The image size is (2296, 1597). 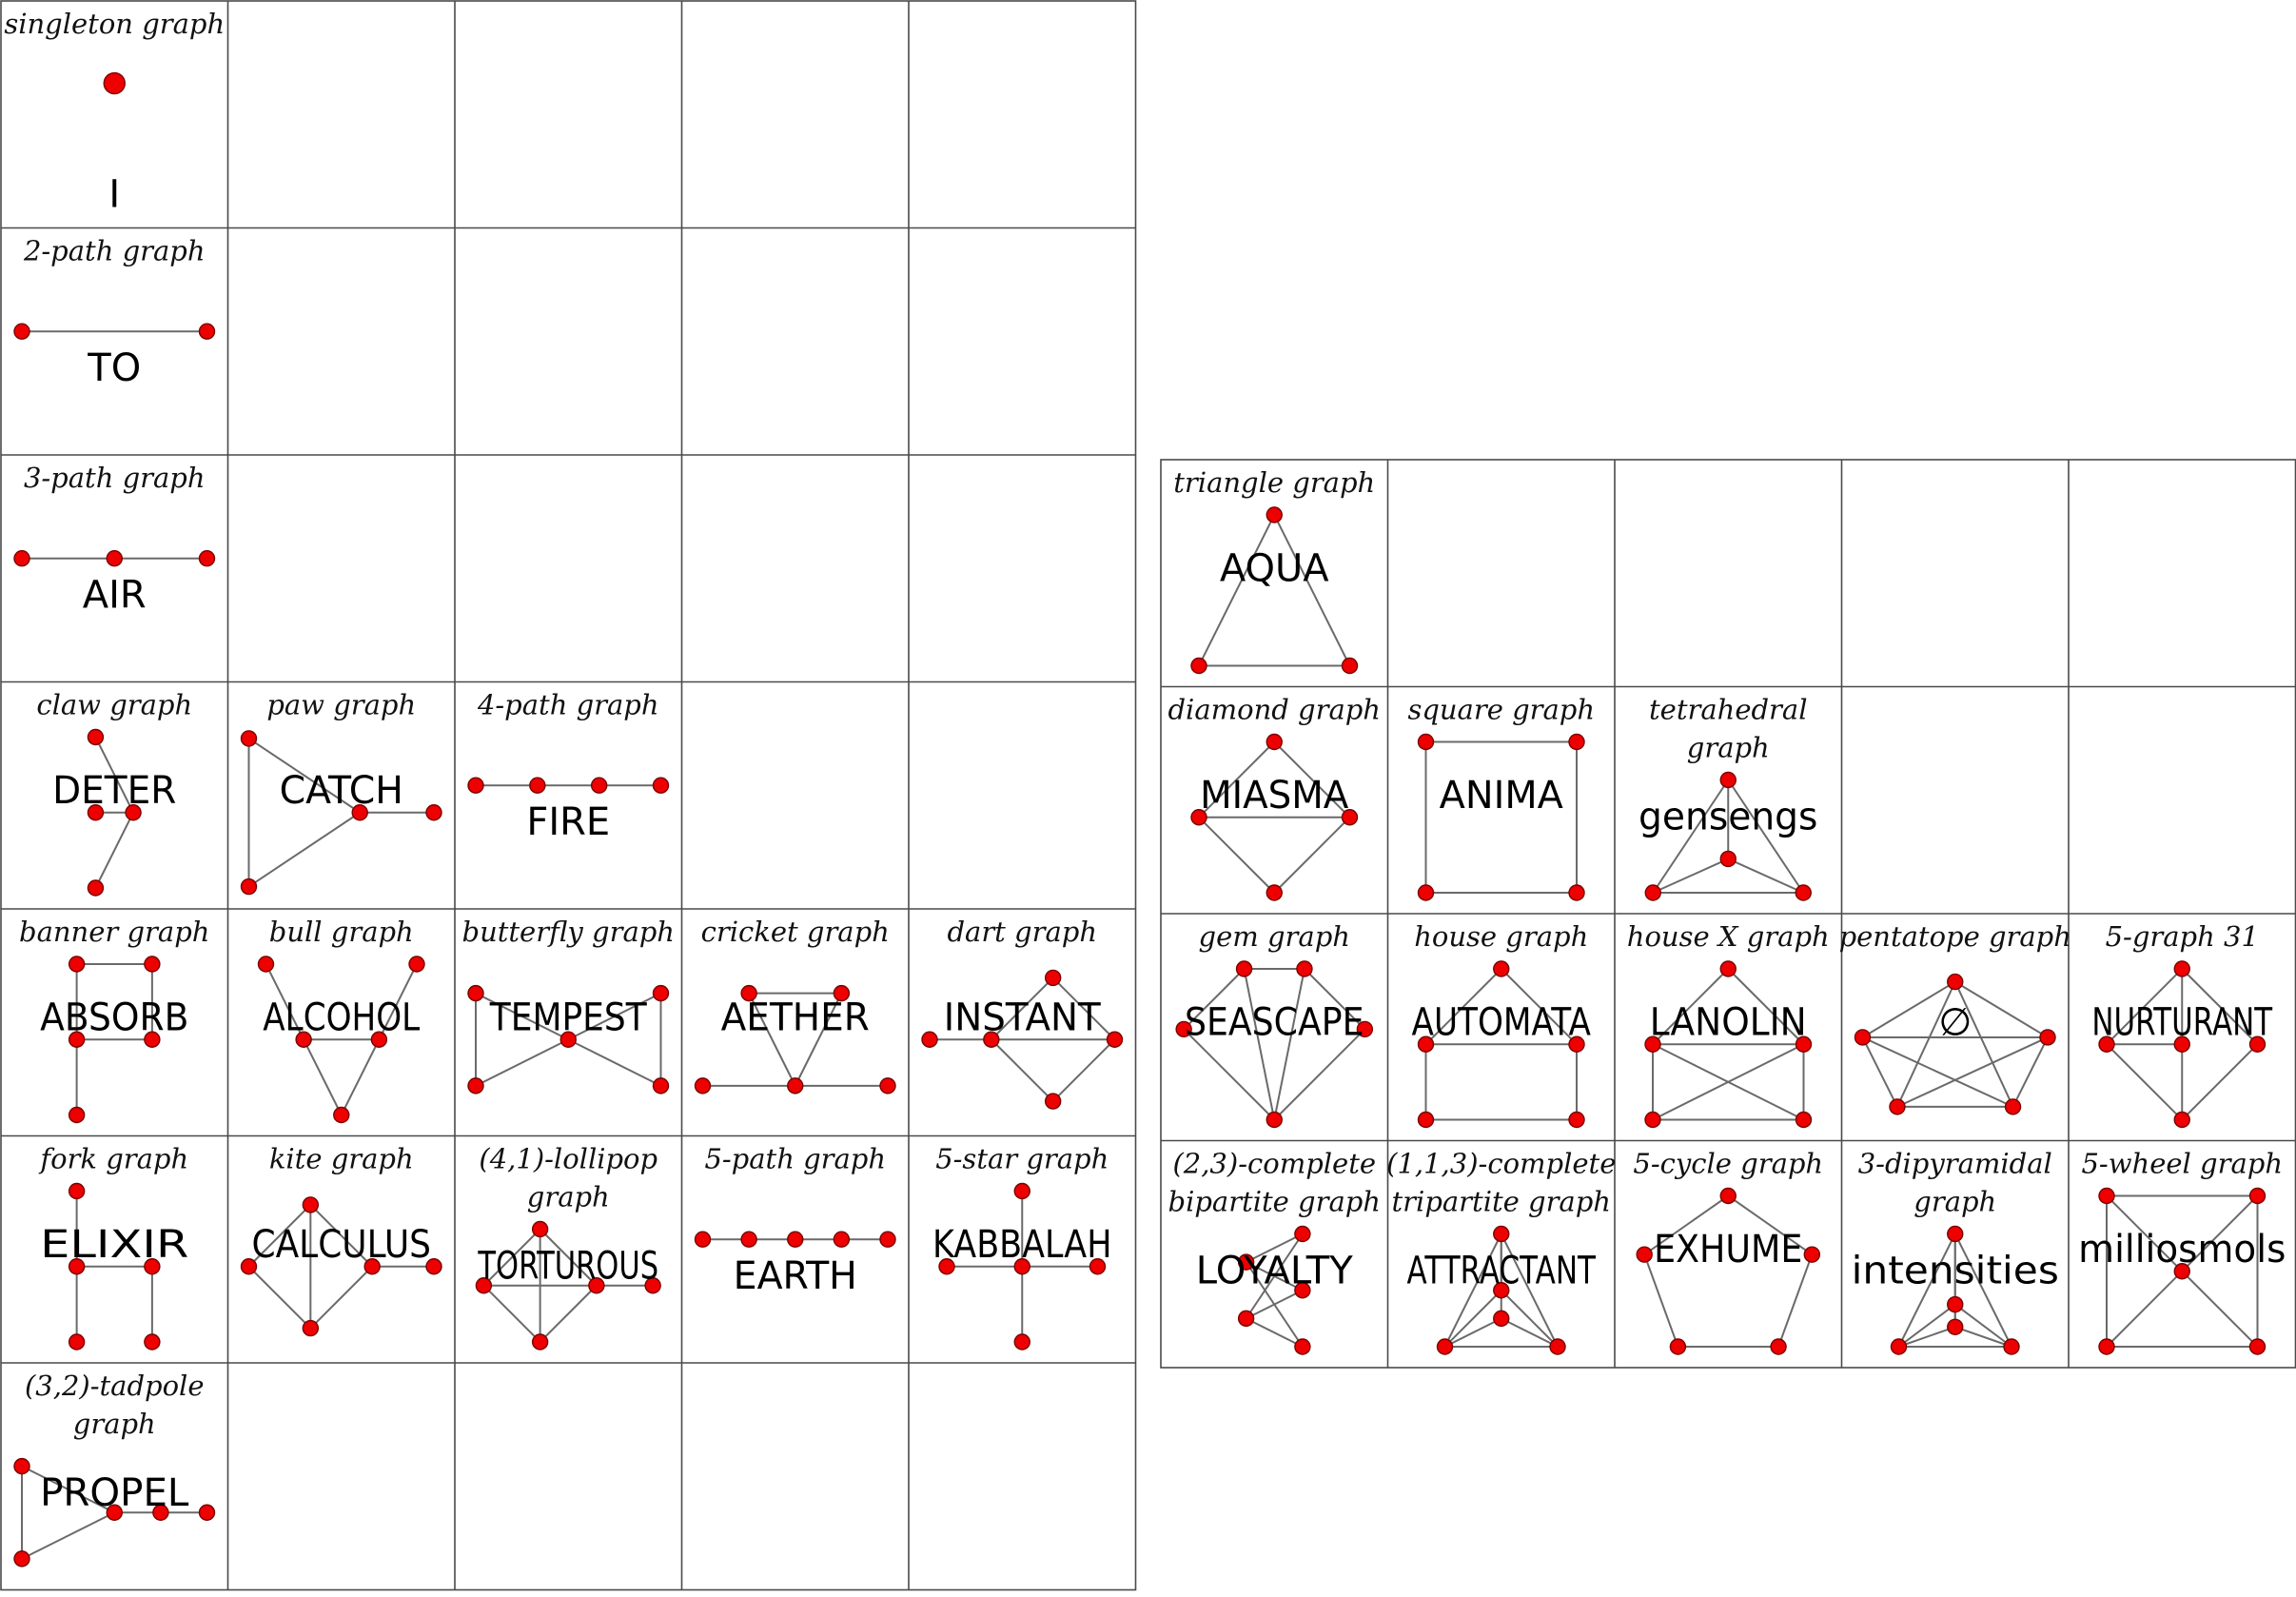 I want to click on graph-cell-3-dipyramidal-graph: 3-dipyramidal graph intensities, so click(x=1955, y=1251).